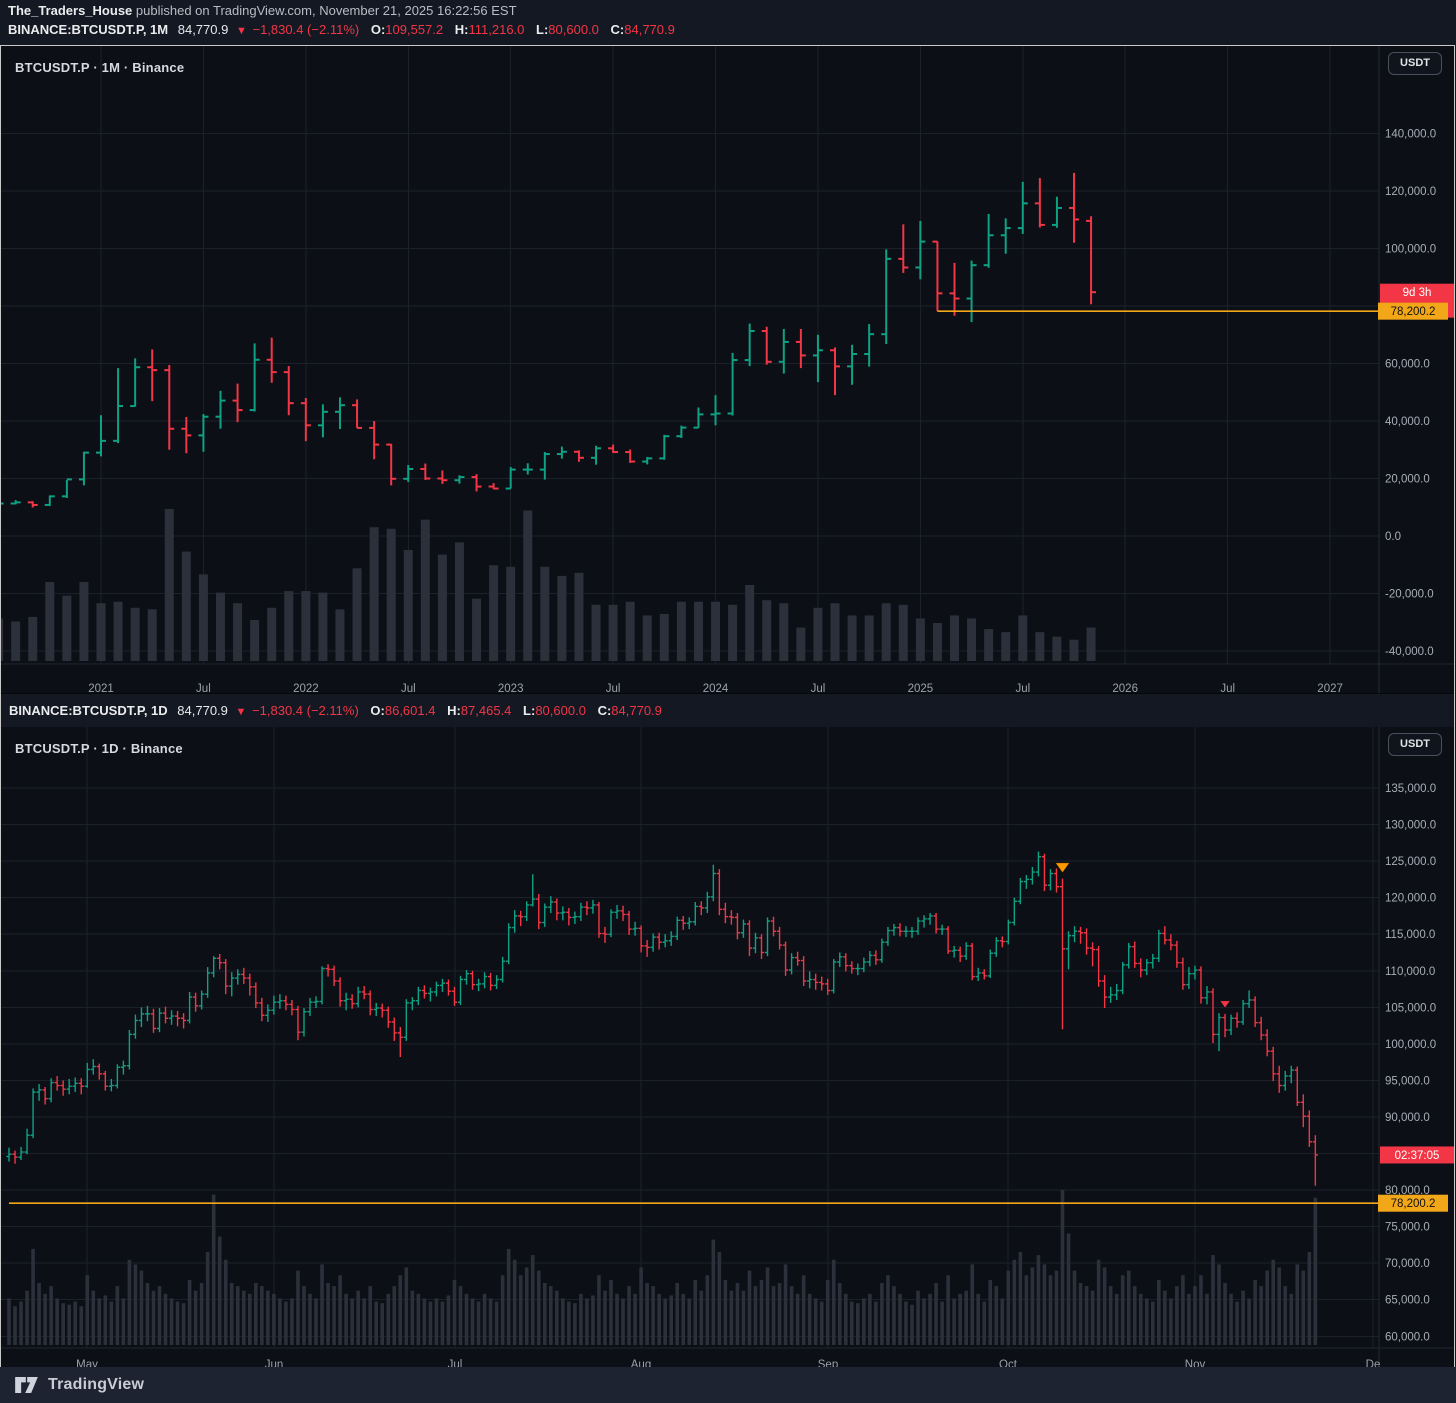 The height and width of the screenshot is (1403, 1456). What do you see at coordinates (26, 1385) in the screenshot?
I see `tradingview-logo-icon` at bounding box center [26, 1385].